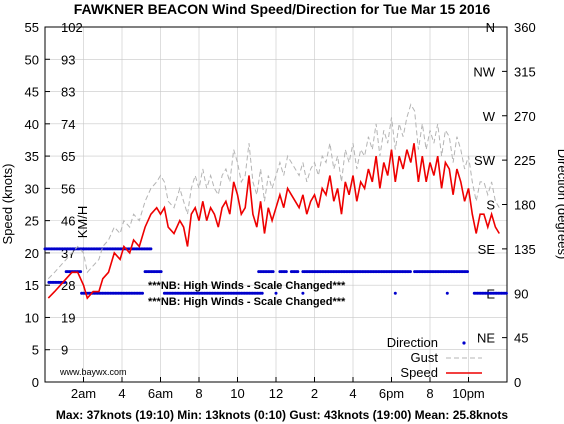 Image resolution: width=564 pixels, height=424 pixels. Describe the element at coordinates (32, 59) in the screenshot. I see `y-tick-label: 50` at that location.